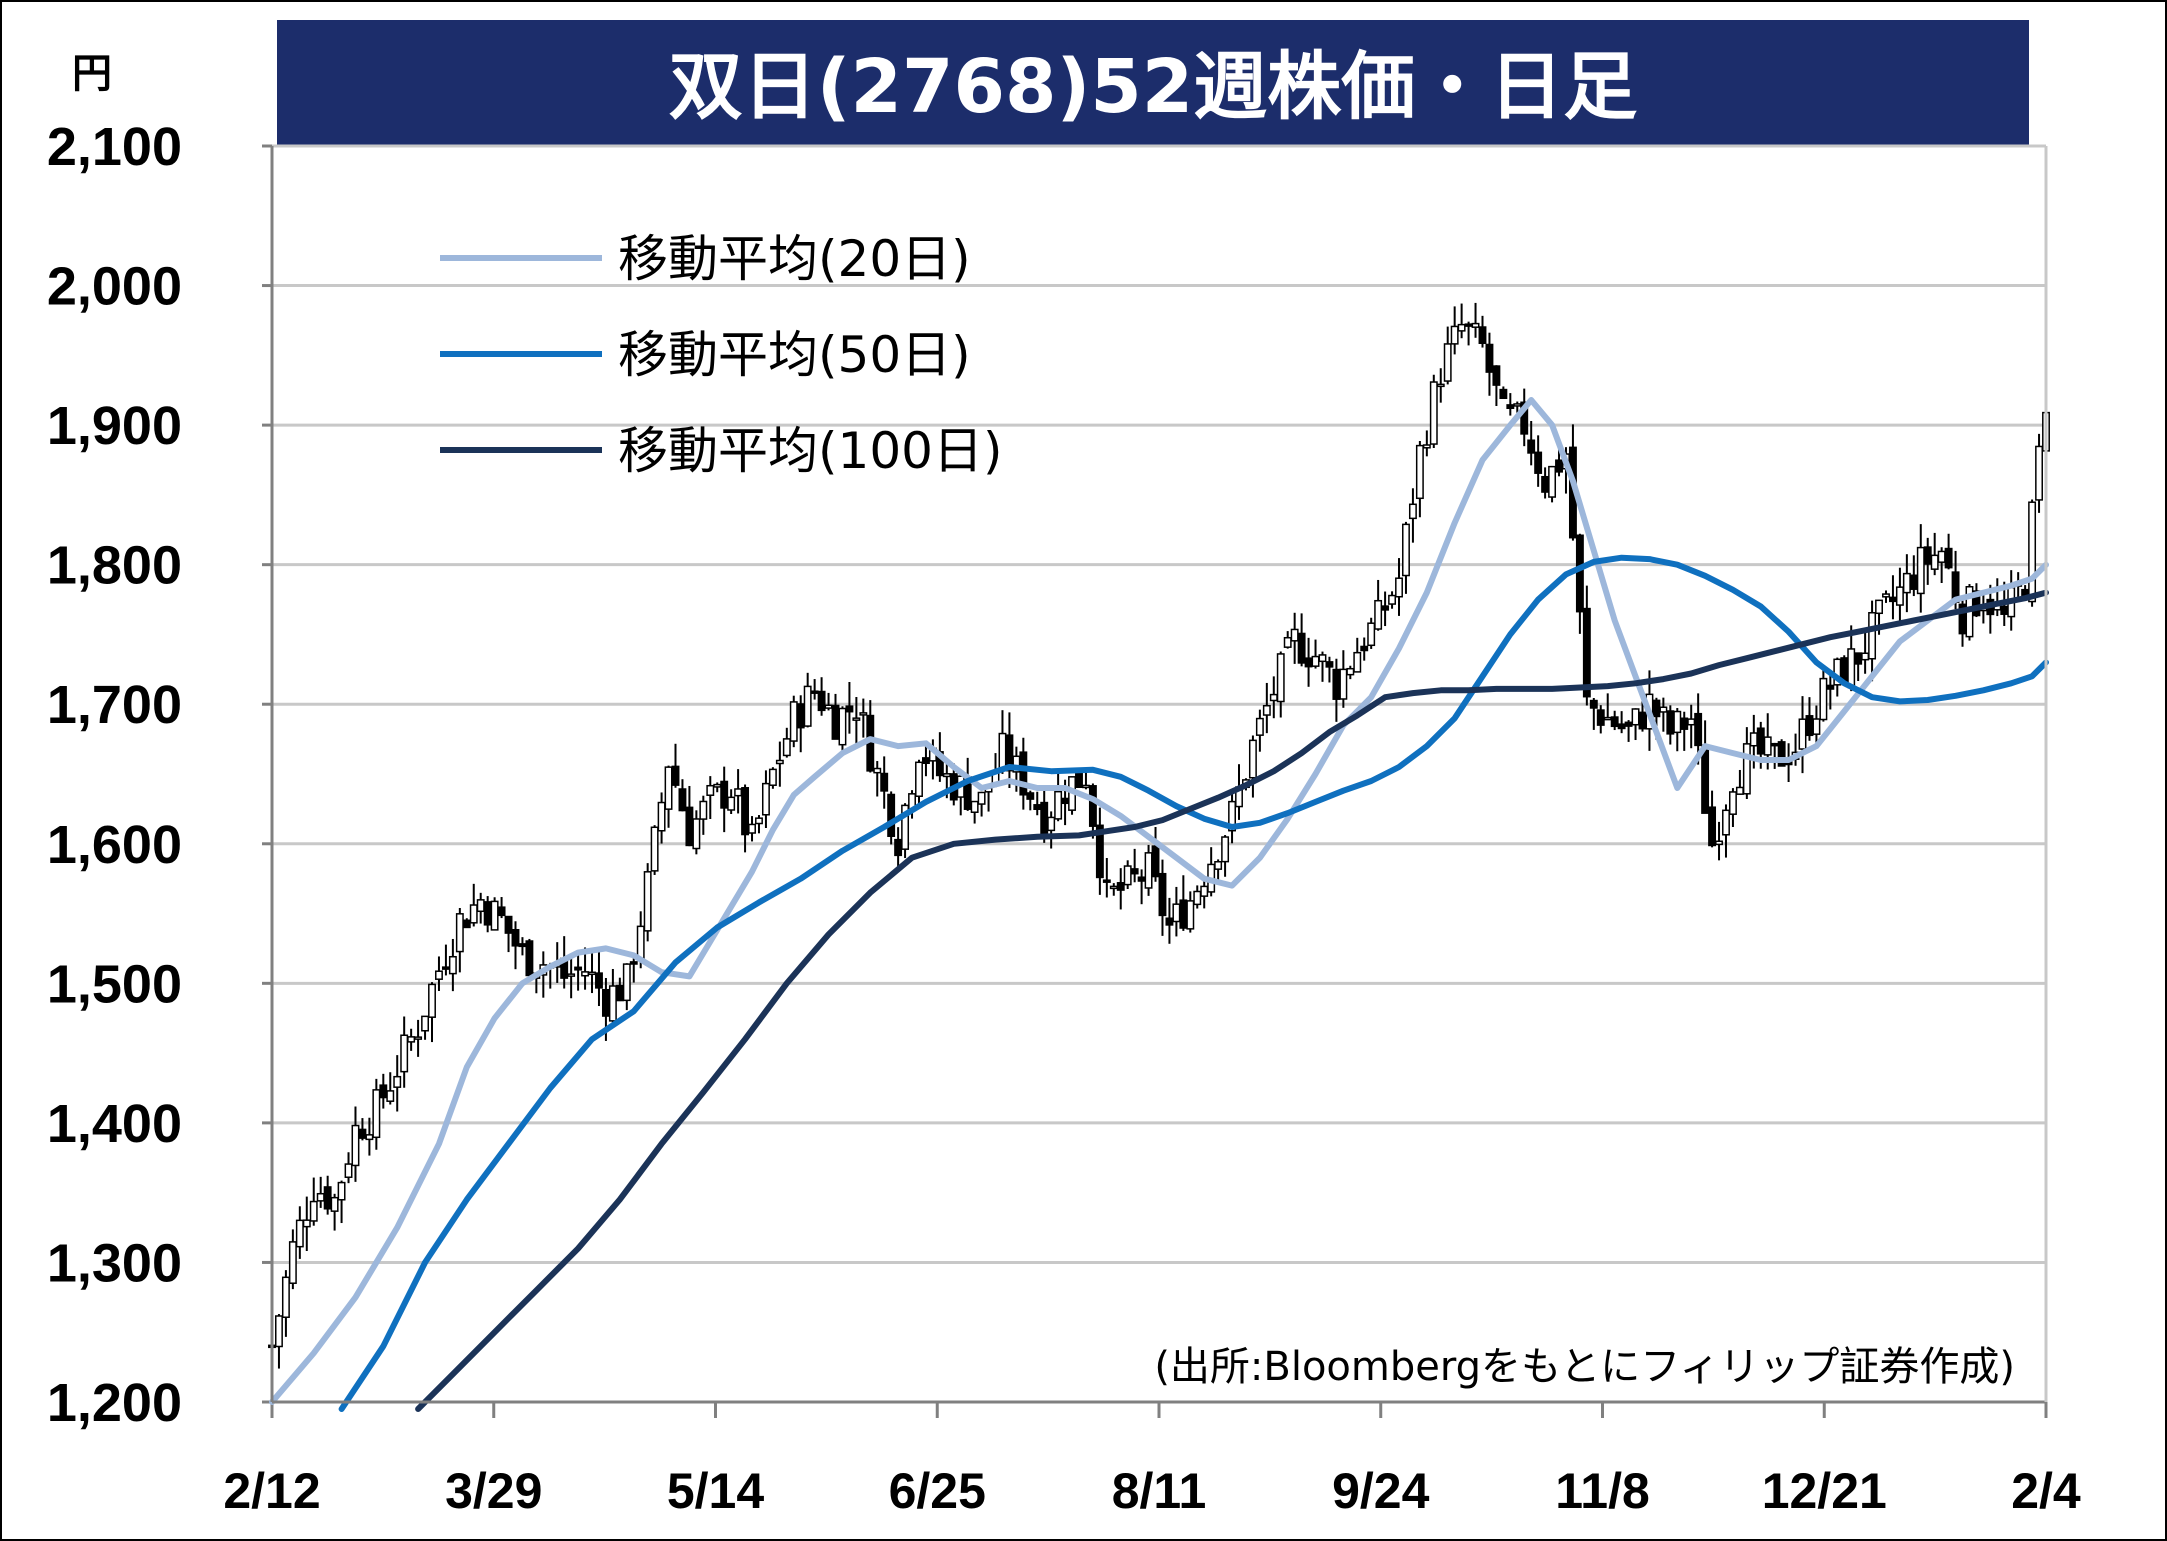 This screenshot has height=1541, width=2167. What do you see at coordinates (810, 451) in the screenshot?
I see `legend-label: 移動平均(100日)` at bounding box center [810, 451].